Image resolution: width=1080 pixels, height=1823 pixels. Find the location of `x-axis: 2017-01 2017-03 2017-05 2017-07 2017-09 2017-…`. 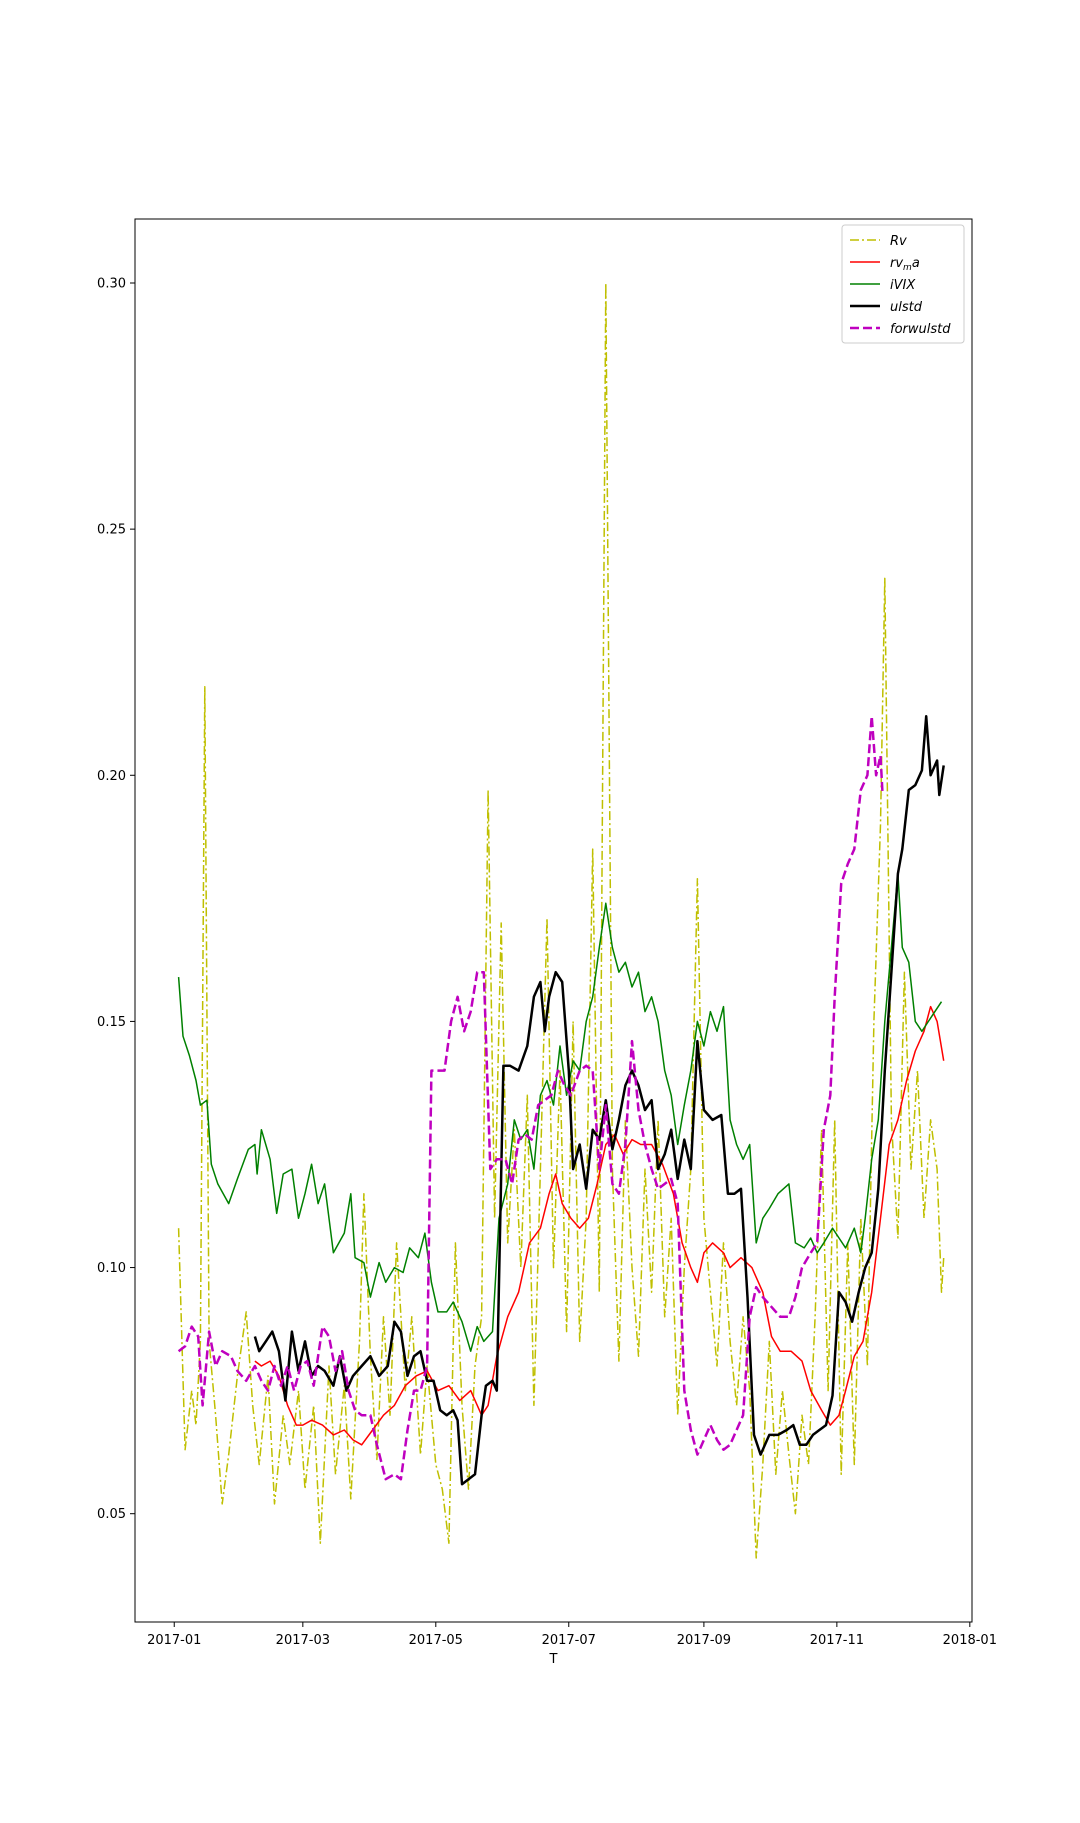

x-axis: 2017-01 2017-03 2017-05 2017-07 2017-09 2017-… is located at coordinates (572, 1635).